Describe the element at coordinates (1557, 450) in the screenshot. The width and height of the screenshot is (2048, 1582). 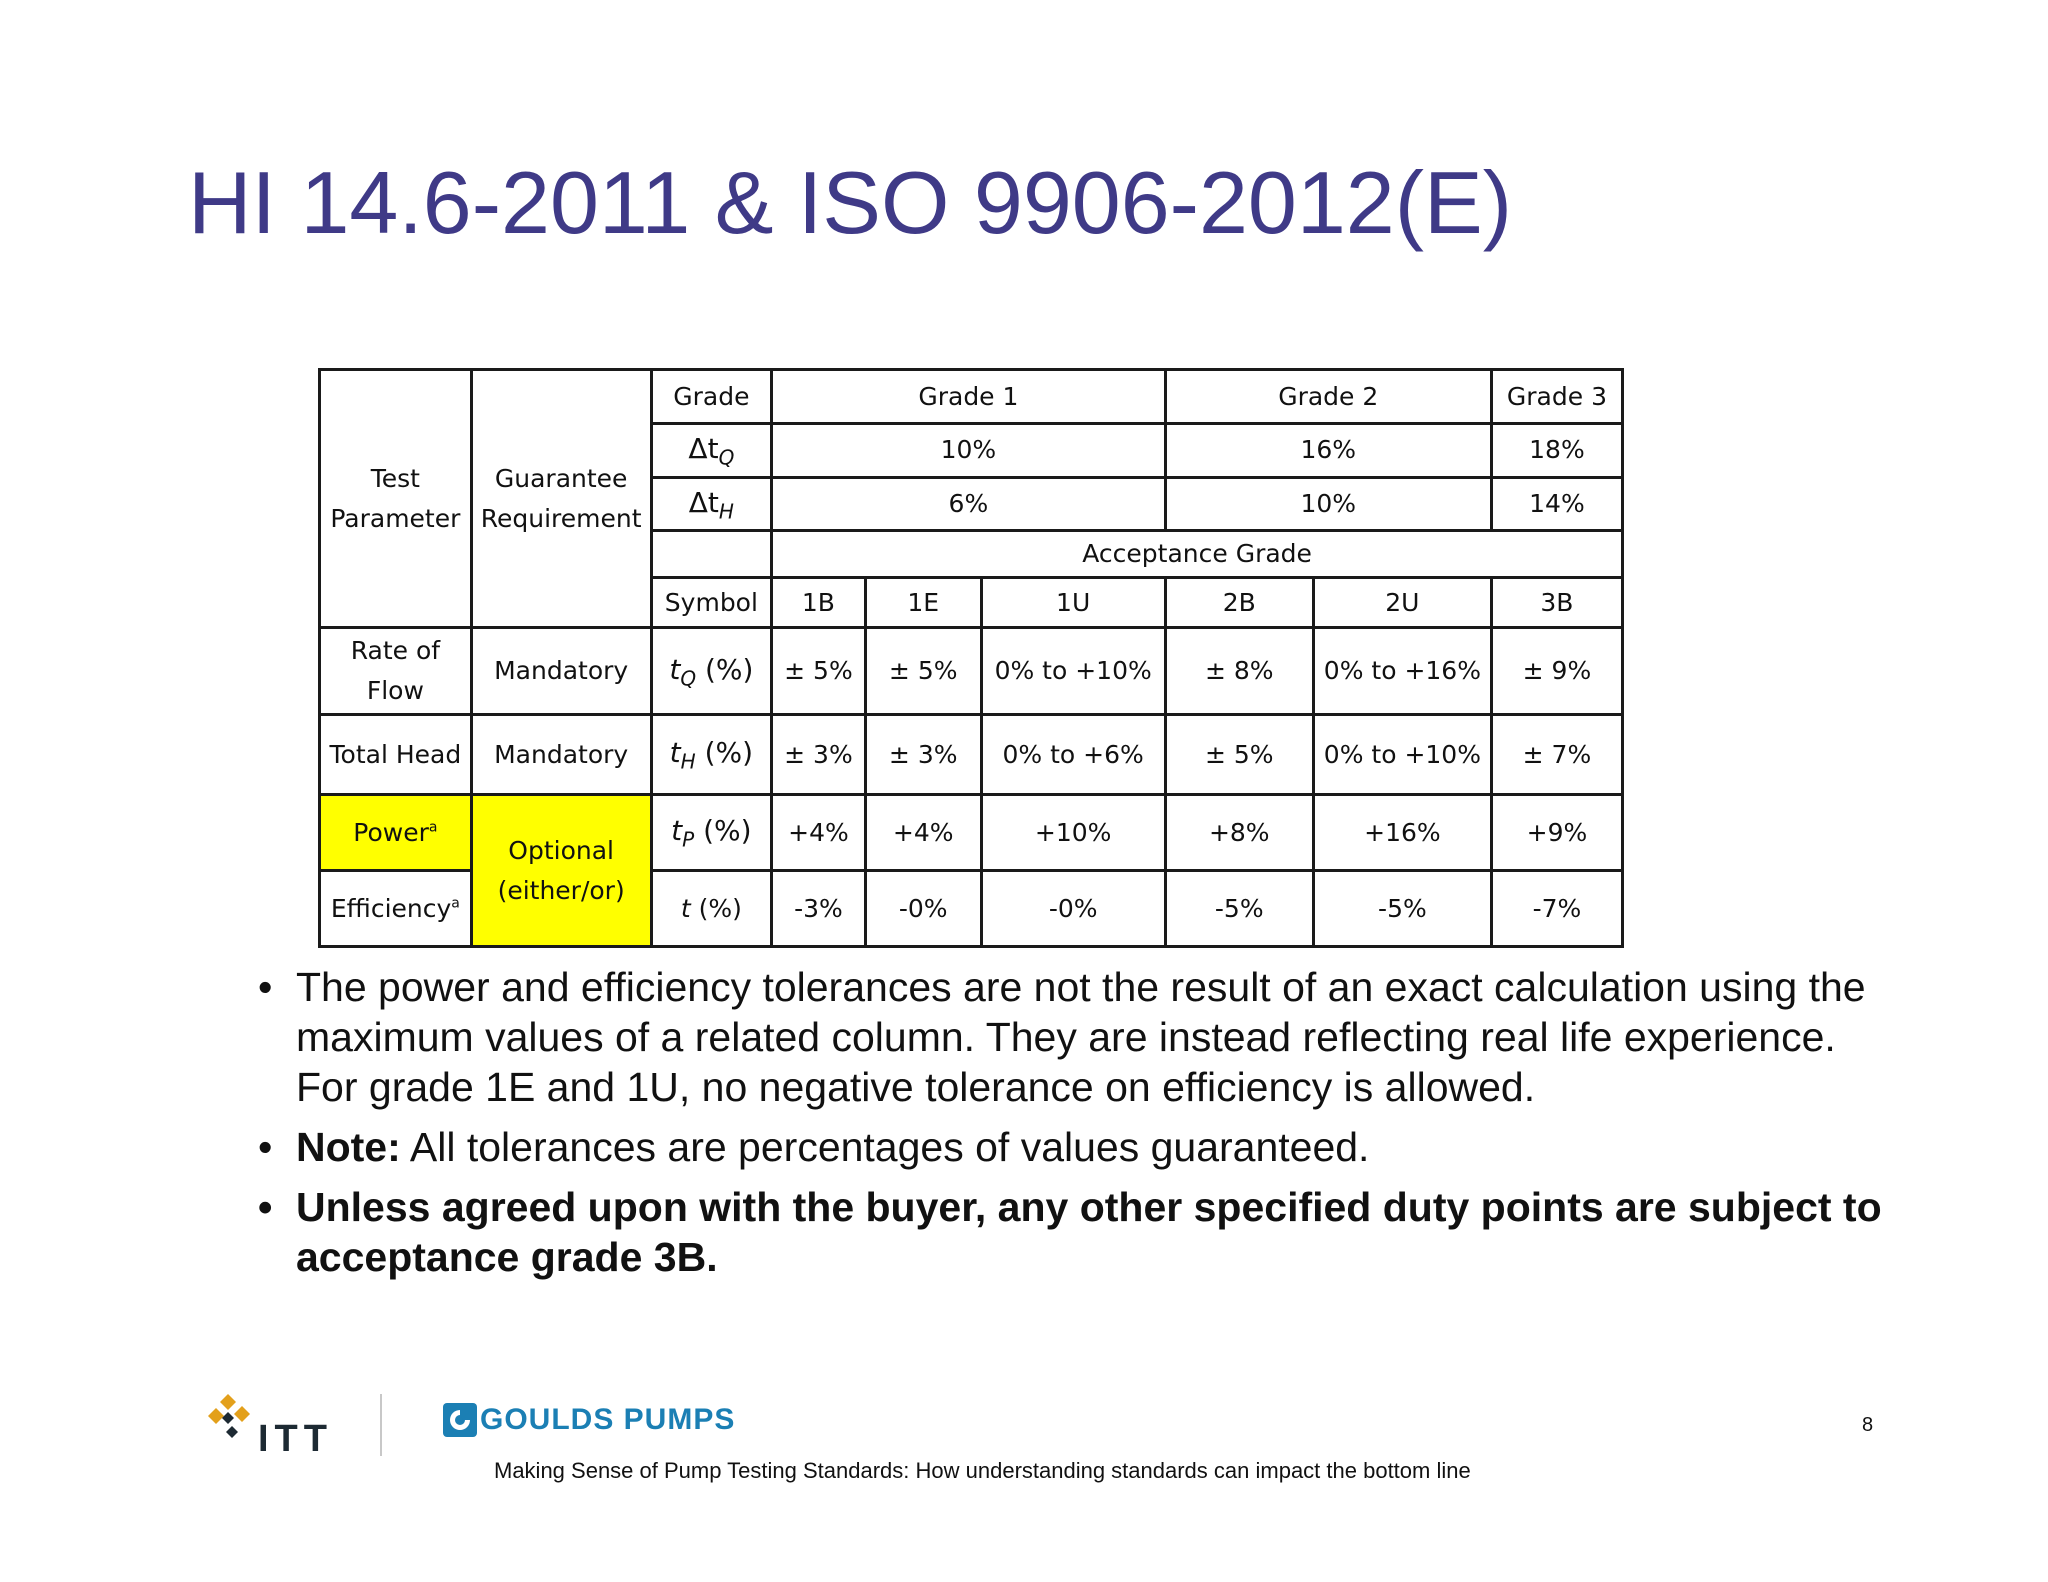
I see `delta-tq-grade3: 18%` at that location.